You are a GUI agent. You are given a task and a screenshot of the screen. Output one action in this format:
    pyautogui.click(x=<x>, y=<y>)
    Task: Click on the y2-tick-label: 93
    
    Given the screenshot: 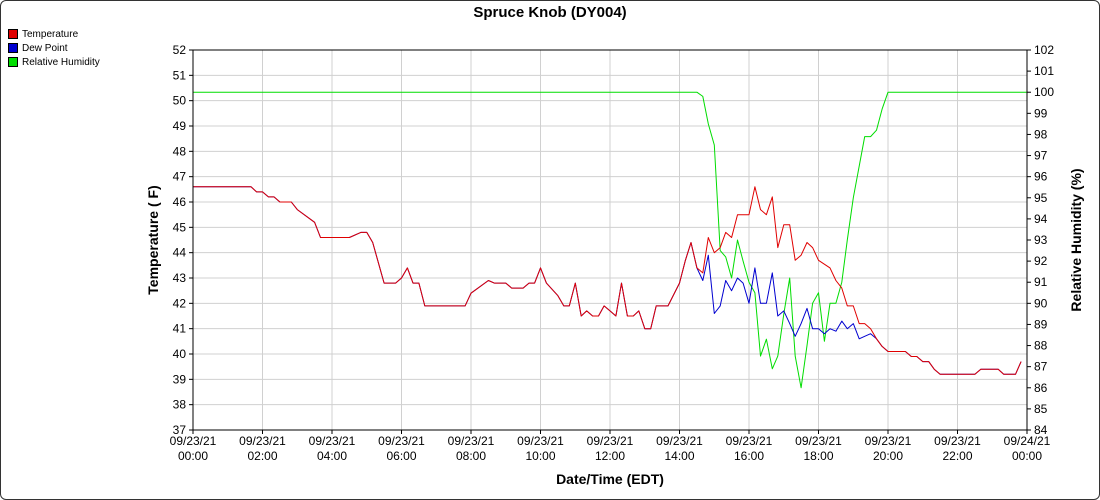 What is the action you would take?
    pyautogui.click(x=1041, y=240)
    